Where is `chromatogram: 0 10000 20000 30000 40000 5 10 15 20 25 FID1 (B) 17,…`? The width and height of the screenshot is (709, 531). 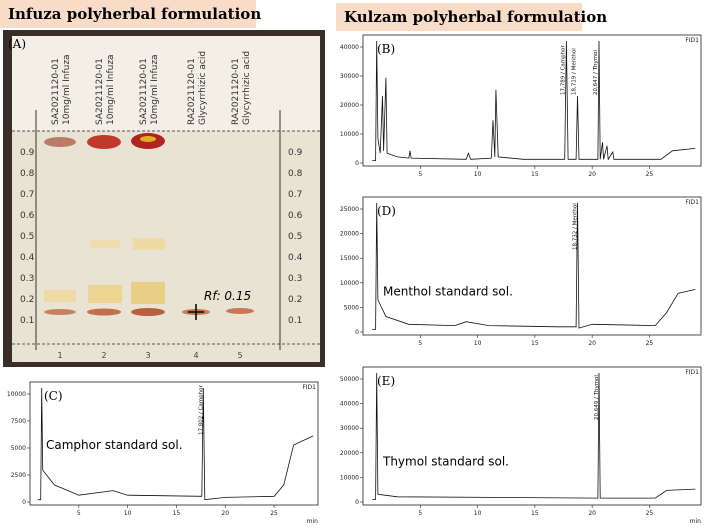
chromatogram: 0 10000 20000 30000 40000 5 10 15 20 25 FID1 (B) 17,… is located at coordinates (521, 106).